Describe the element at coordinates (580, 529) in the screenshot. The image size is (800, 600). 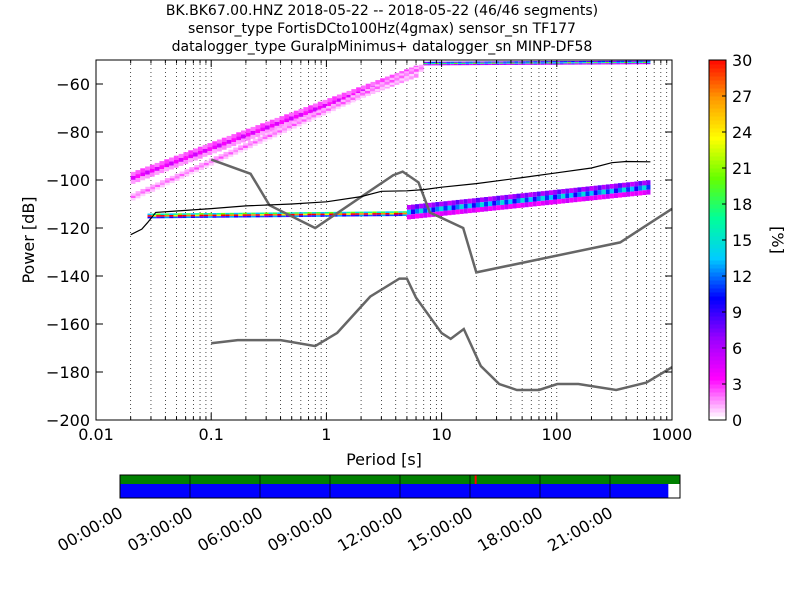
I see `coverage-tick-label: 21:00:00` at that location.